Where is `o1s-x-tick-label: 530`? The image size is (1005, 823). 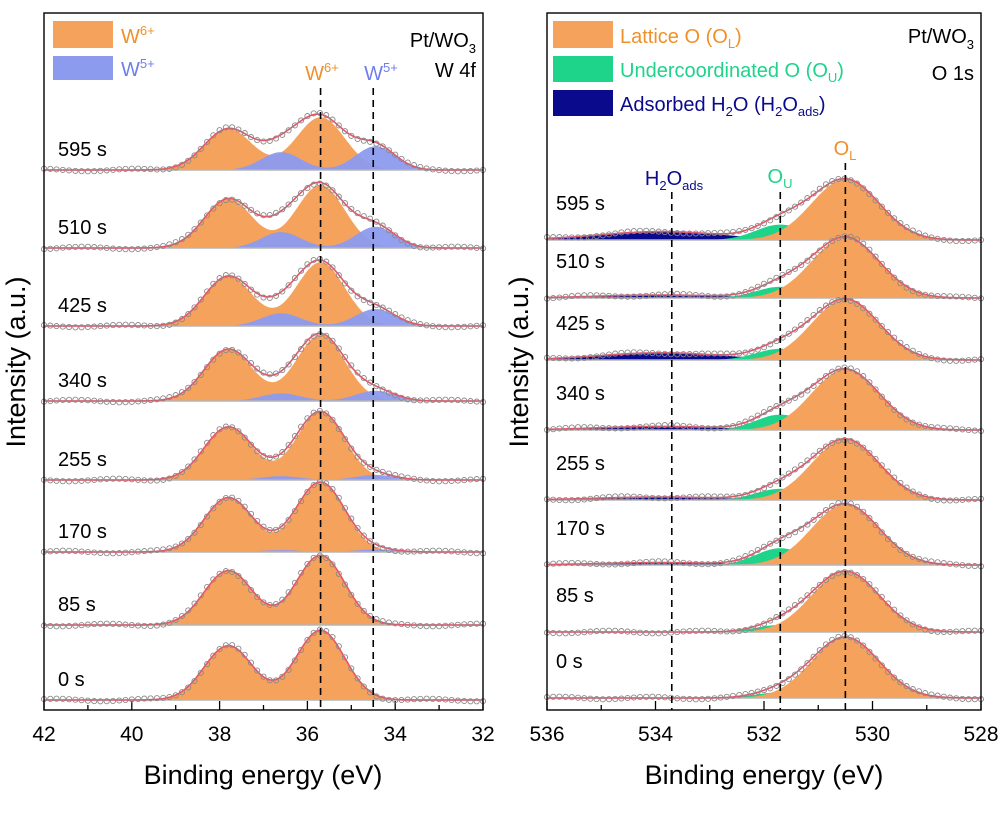
o1s-x-tick-label: 530 is located at coordinates (872, 734).